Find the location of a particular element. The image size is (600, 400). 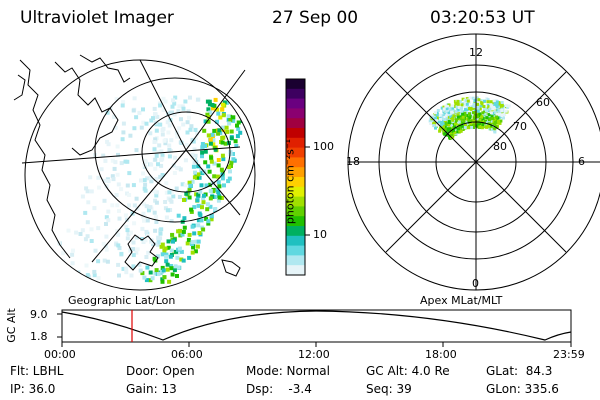

altitude-plot is located at coordinates (314, 328).